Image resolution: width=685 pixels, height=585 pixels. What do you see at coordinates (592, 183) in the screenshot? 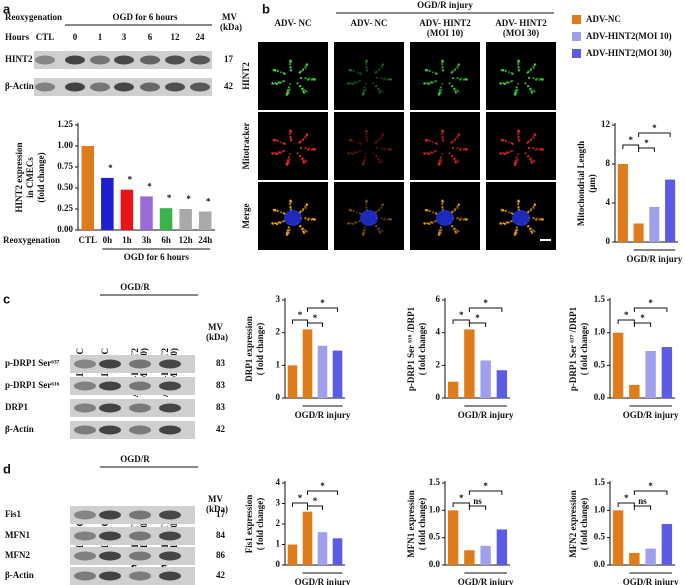
I see `y-axis-label: (μm)` at bounding box center [592, 183].